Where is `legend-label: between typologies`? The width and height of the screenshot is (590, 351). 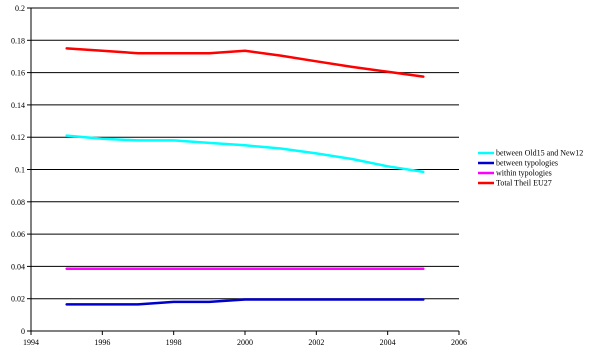 legend-label: between typologies is located at coordinates (527, 163).